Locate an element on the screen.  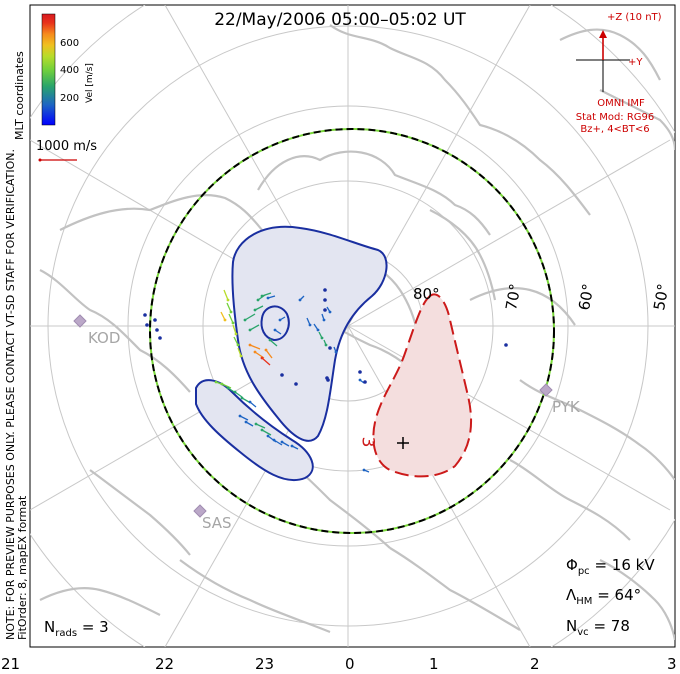
radar-site-kod: KOD is located at coordinates (104, 338).